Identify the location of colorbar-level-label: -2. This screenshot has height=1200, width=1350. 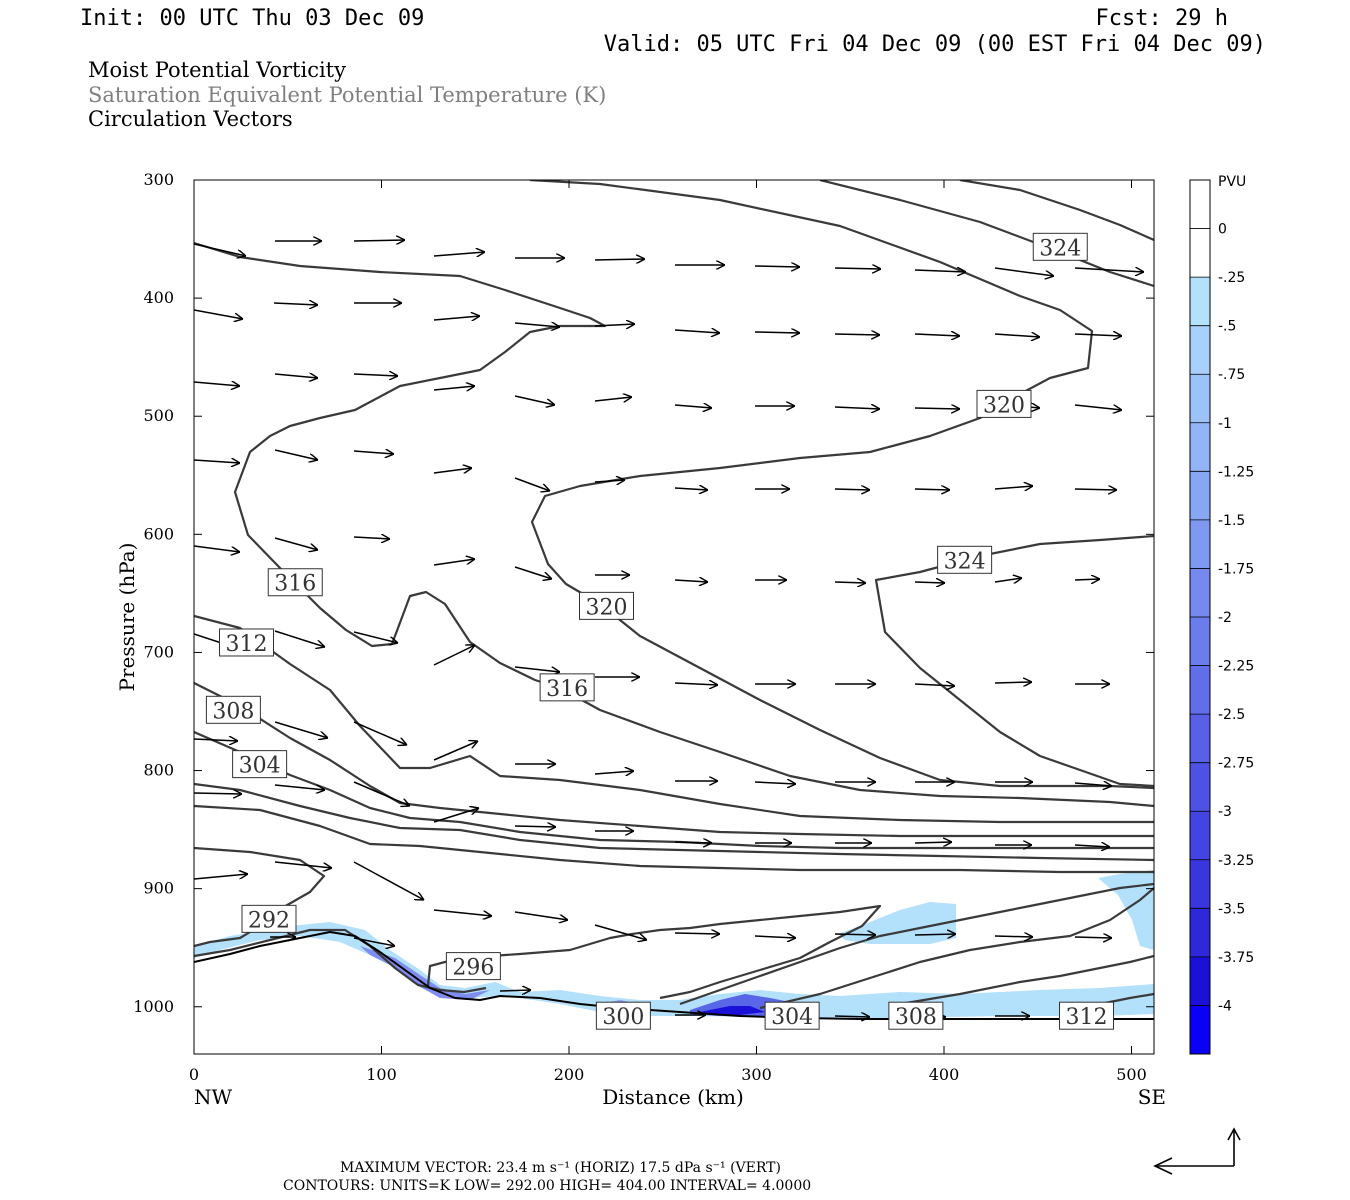
(1225, 618).